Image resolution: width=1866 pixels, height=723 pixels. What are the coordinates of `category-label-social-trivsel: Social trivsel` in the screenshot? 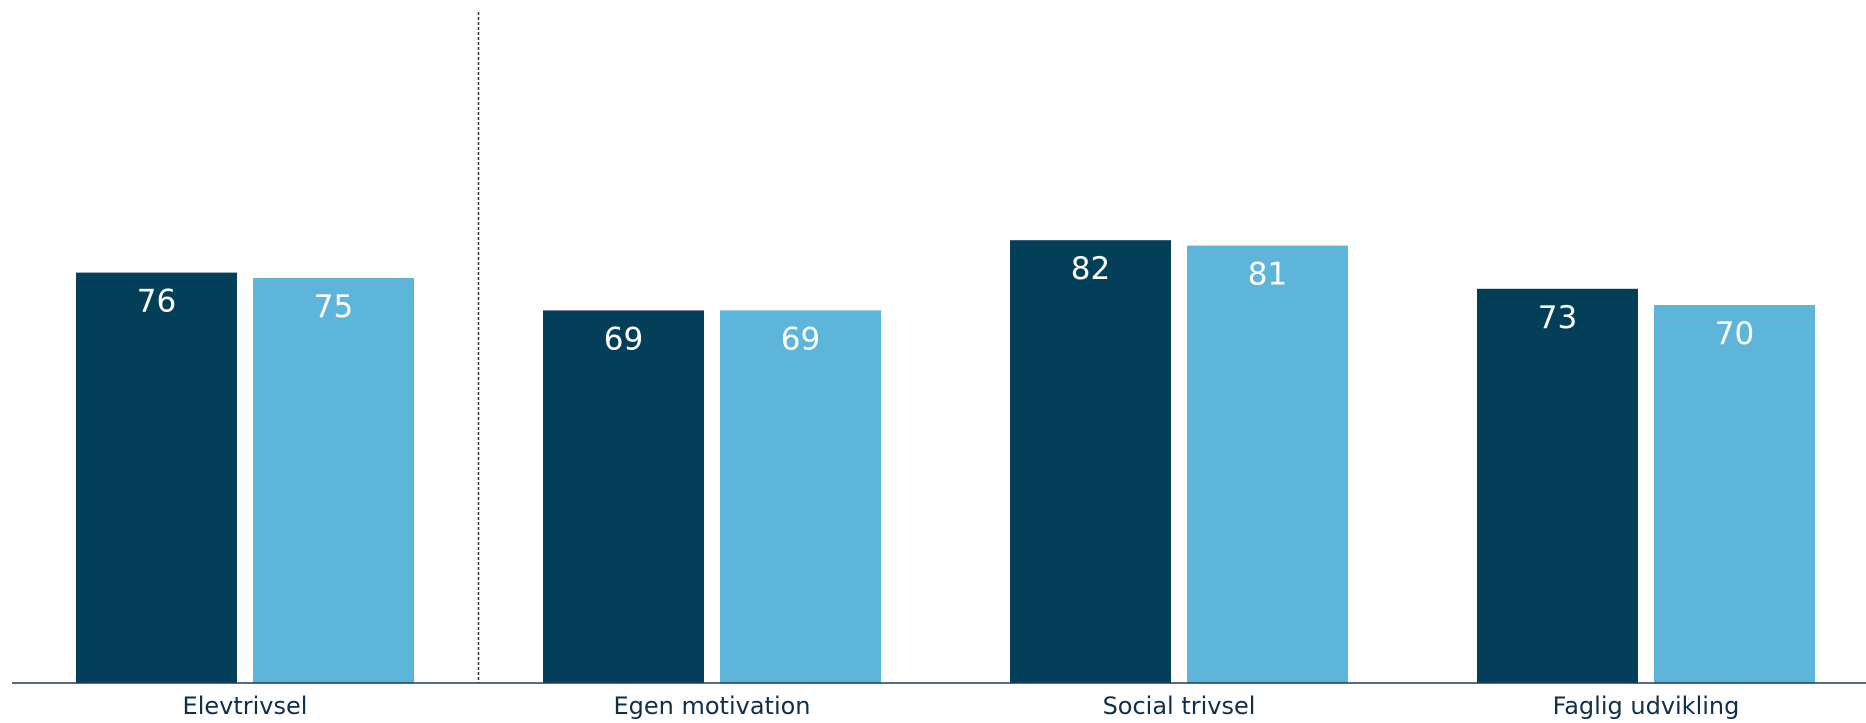 It's located at (1179, 706).